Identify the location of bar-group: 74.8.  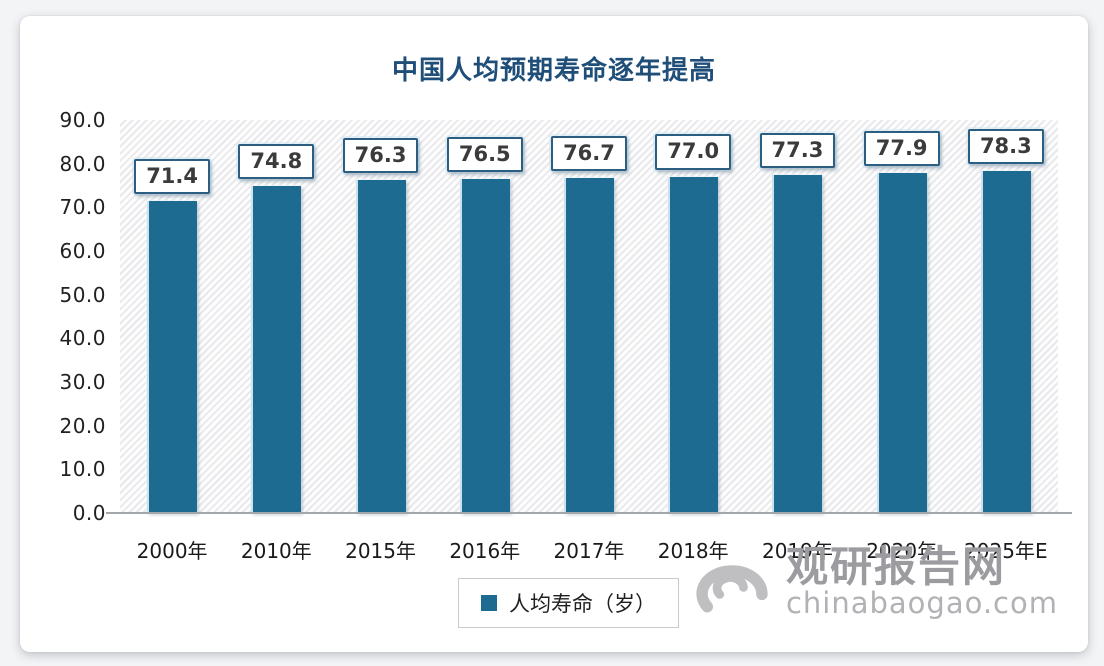
(276, 316).